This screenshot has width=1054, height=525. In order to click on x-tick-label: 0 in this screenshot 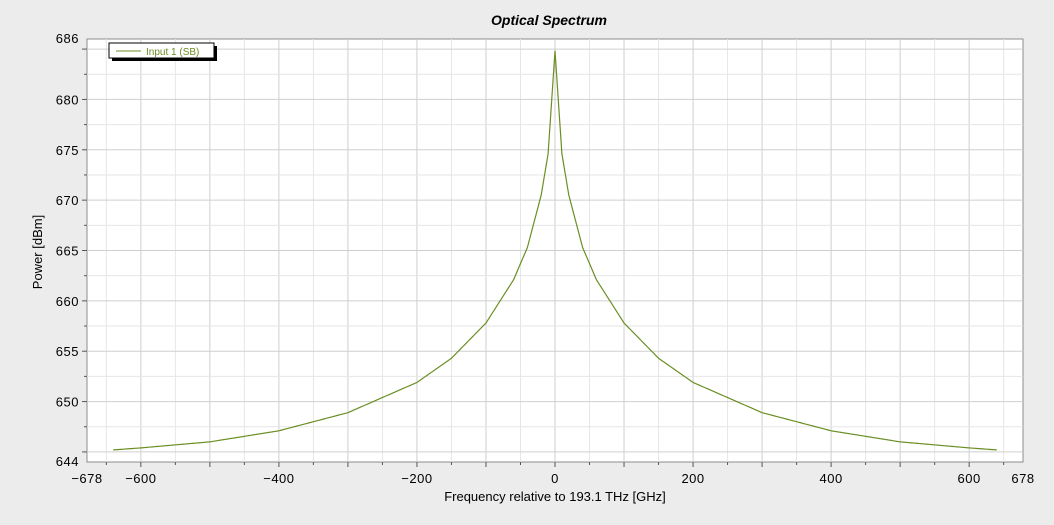, I will do `click(555, 478)`.